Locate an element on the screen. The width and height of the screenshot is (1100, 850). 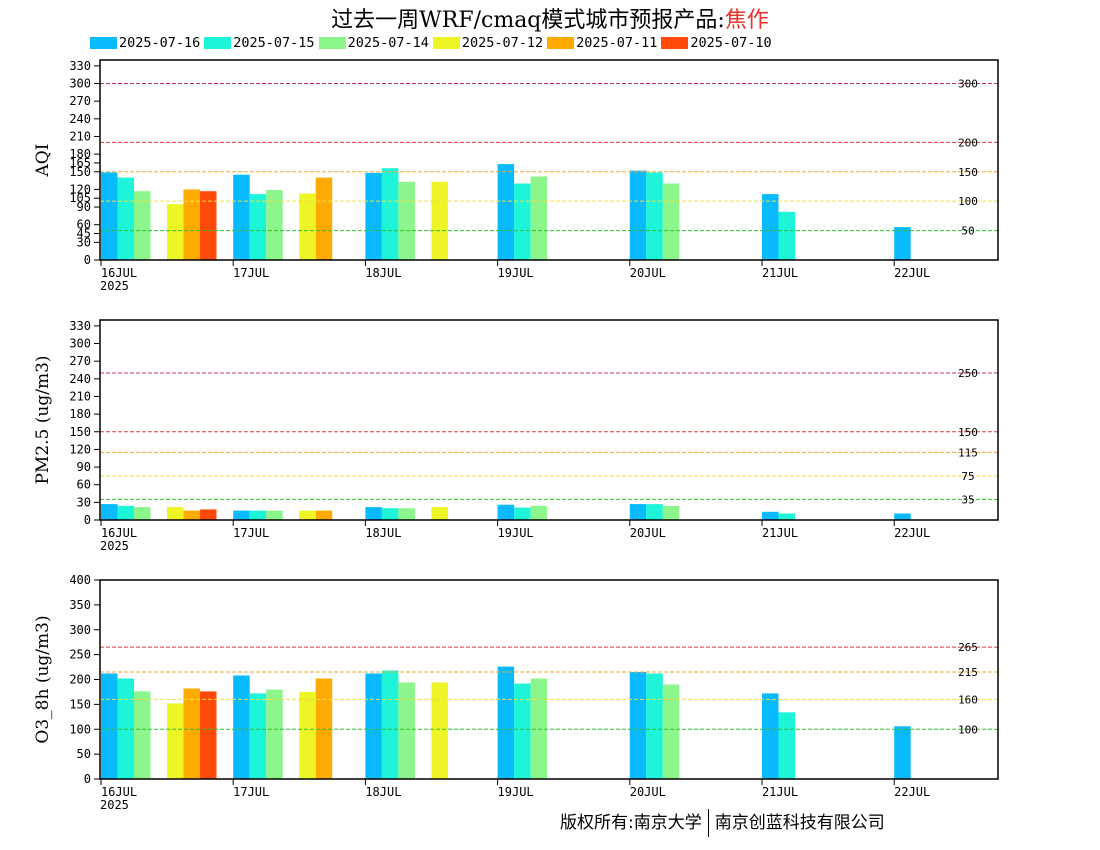
y-tick-label: 60 is located at coordinates (84, 225).